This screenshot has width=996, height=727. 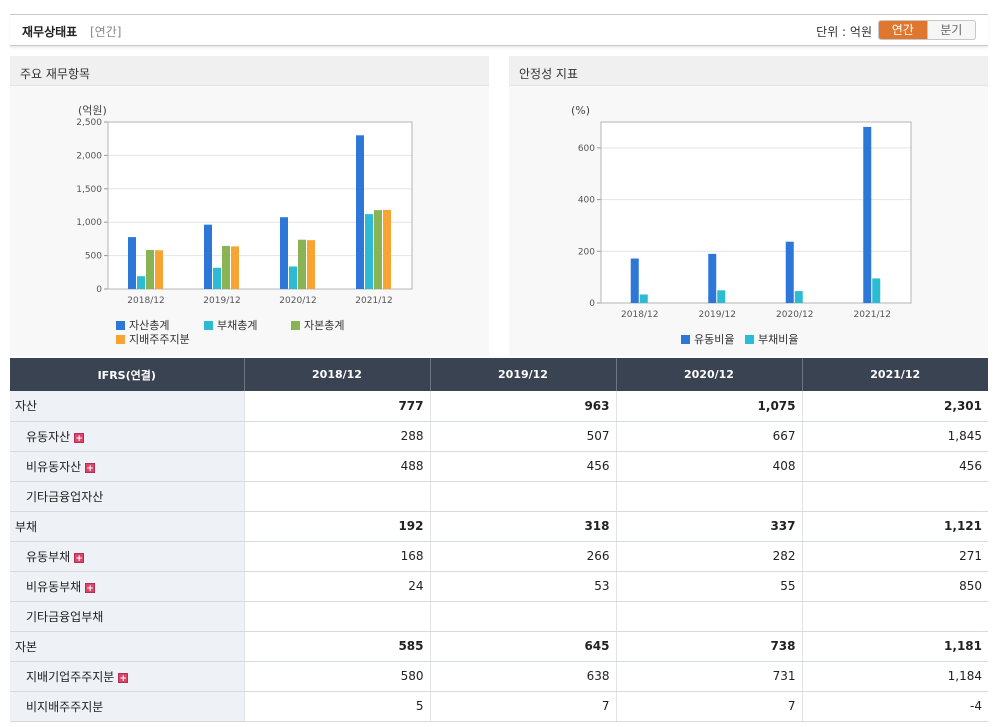 What do you see at coordinates (127, 436) in the screenshot?
I see `row-label-cell: 유동자산 +` at bounding box center [127, 436].